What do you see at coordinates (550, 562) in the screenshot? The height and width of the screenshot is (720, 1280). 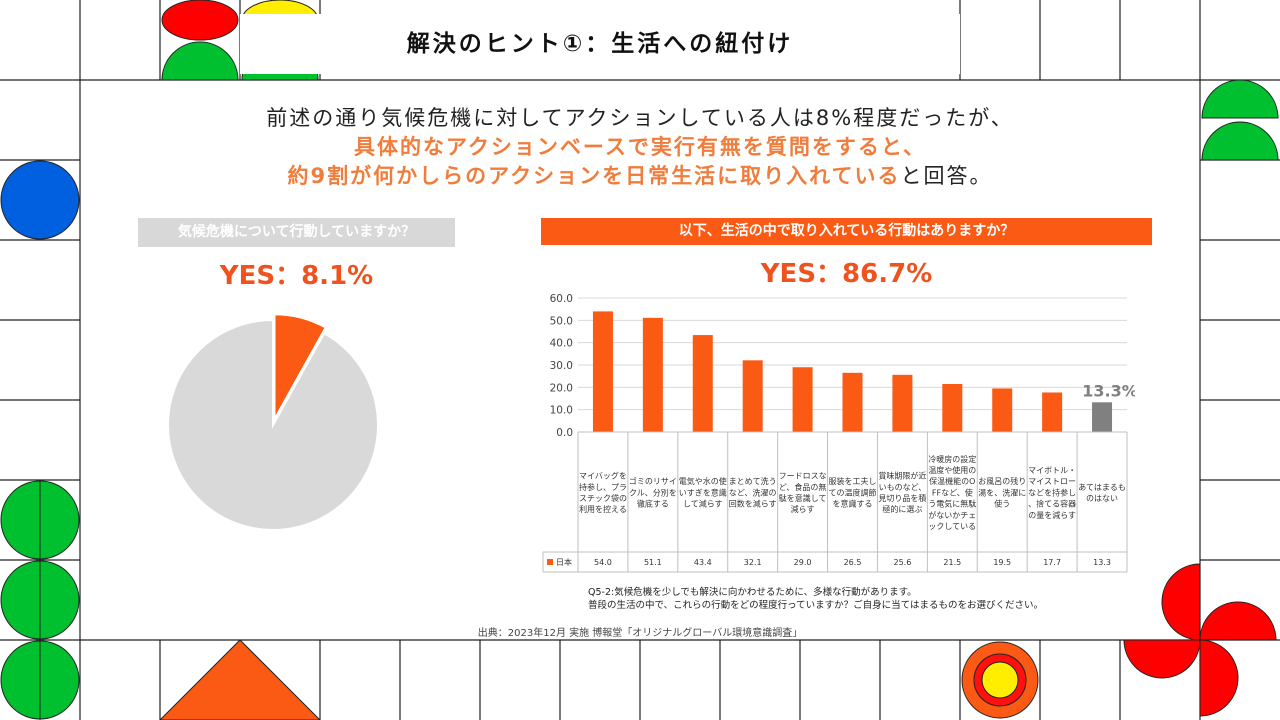 I see `legend-swatch` at bounding box center [550, 562].